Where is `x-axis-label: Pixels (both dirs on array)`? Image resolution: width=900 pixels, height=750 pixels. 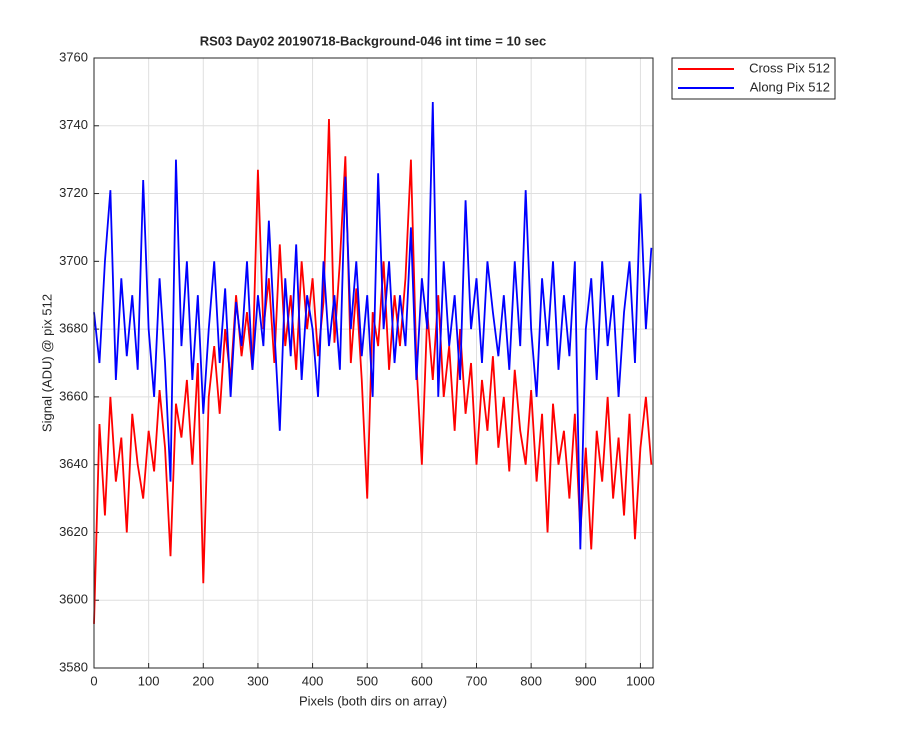
x-axis-label: Pixels (both dirs on array) is located at coordinates (373, 700).